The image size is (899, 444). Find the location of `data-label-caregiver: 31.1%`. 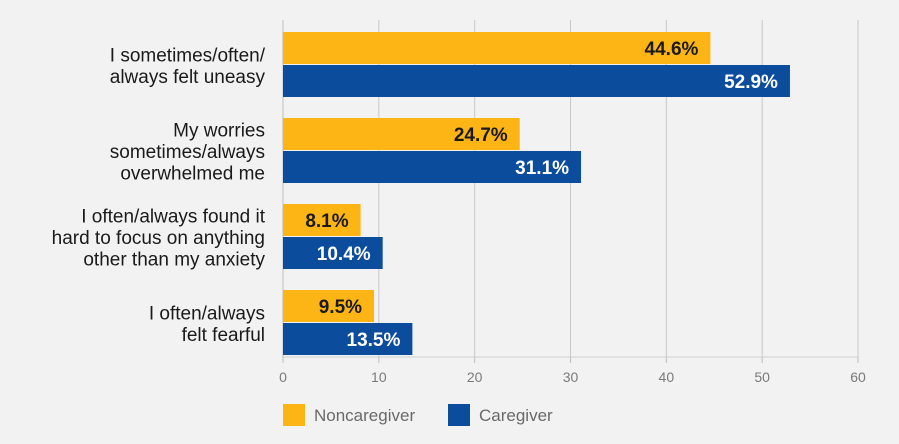

data-label-caregiver: 31.1% is located at coordinates (542, 168).